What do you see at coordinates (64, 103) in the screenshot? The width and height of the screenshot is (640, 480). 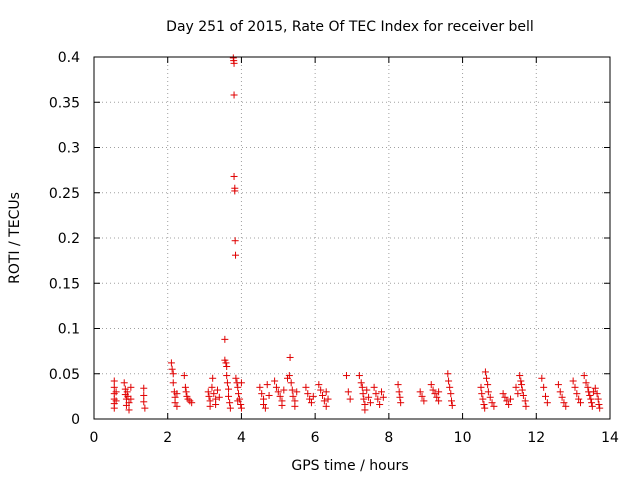 I see `y-tick-label: 0.35` at bounding box center [64, 103].